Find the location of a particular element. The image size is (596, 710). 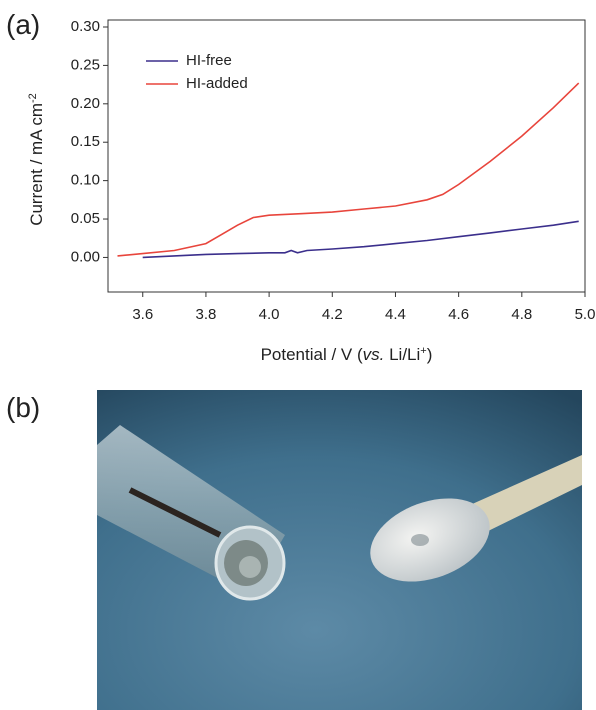

y-tick-label: 0.25 is located at coordinates (85, 64).